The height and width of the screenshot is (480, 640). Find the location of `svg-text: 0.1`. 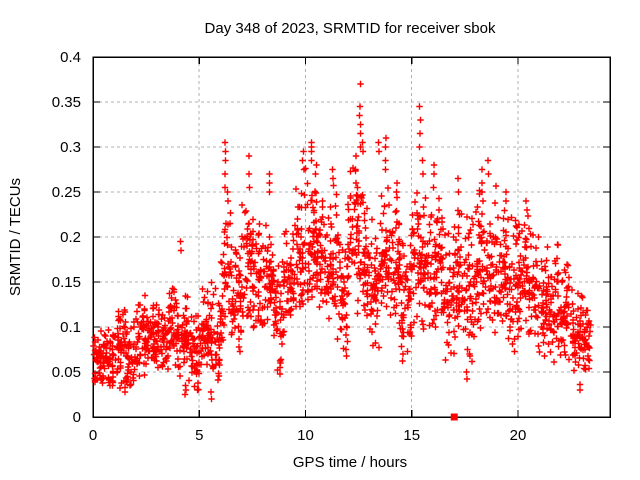

svg-text: 0.1 is located at coordinates (70, 327).